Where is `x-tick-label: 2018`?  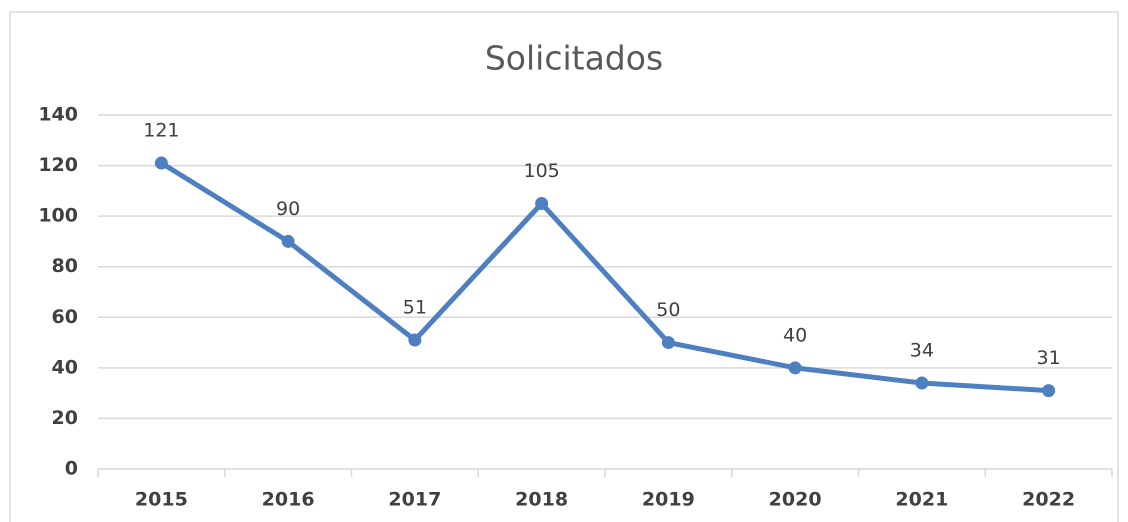
x-tick-label: 2018 is located at coordinates (541, 500).